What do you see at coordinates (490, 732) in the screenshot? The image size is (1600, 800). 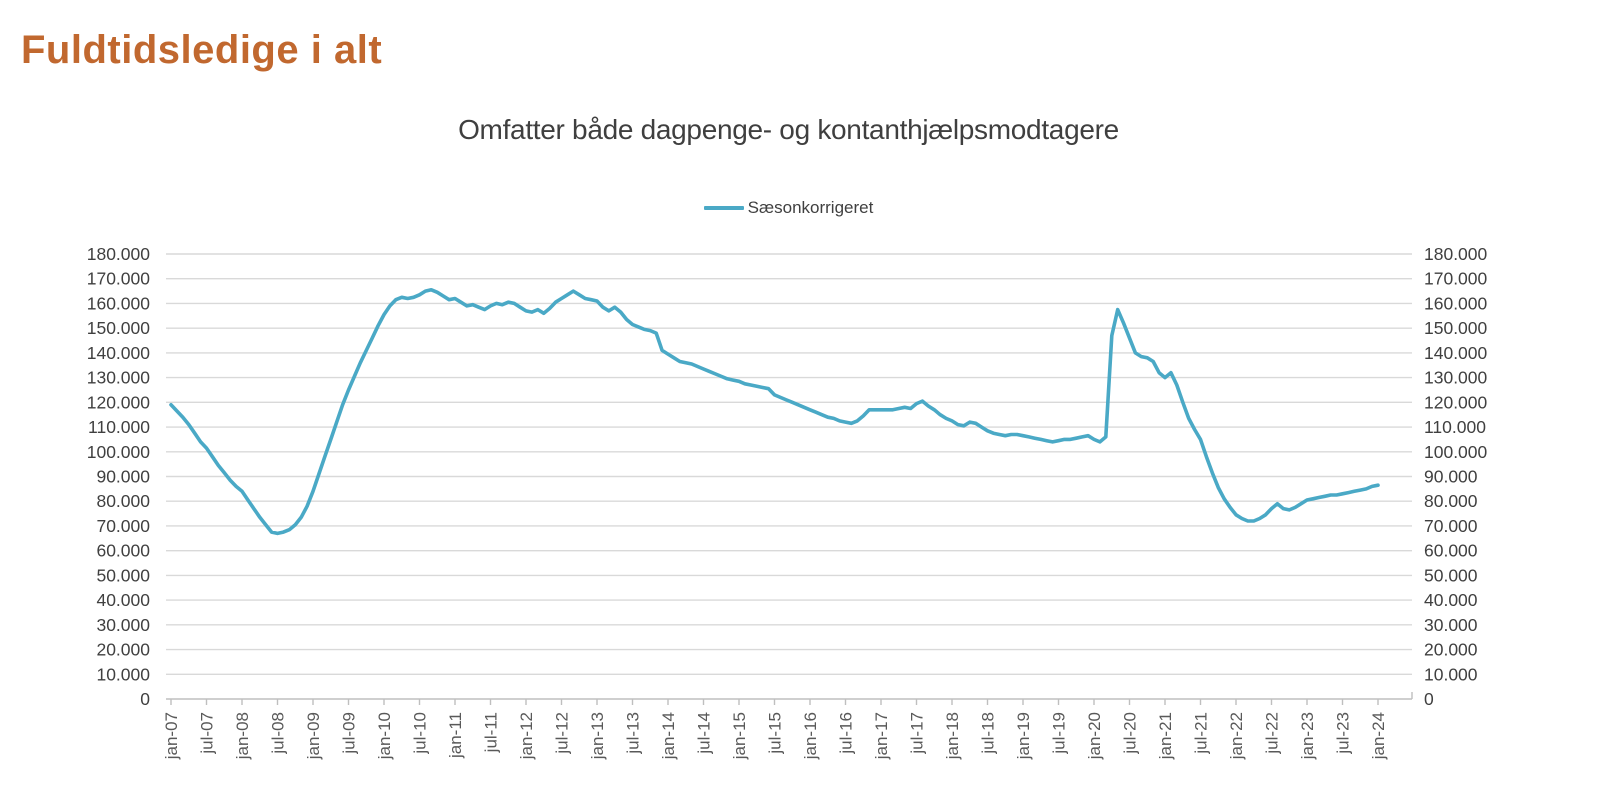 I see `x-axis-label: jul-11` at bounding box center [490, 732].